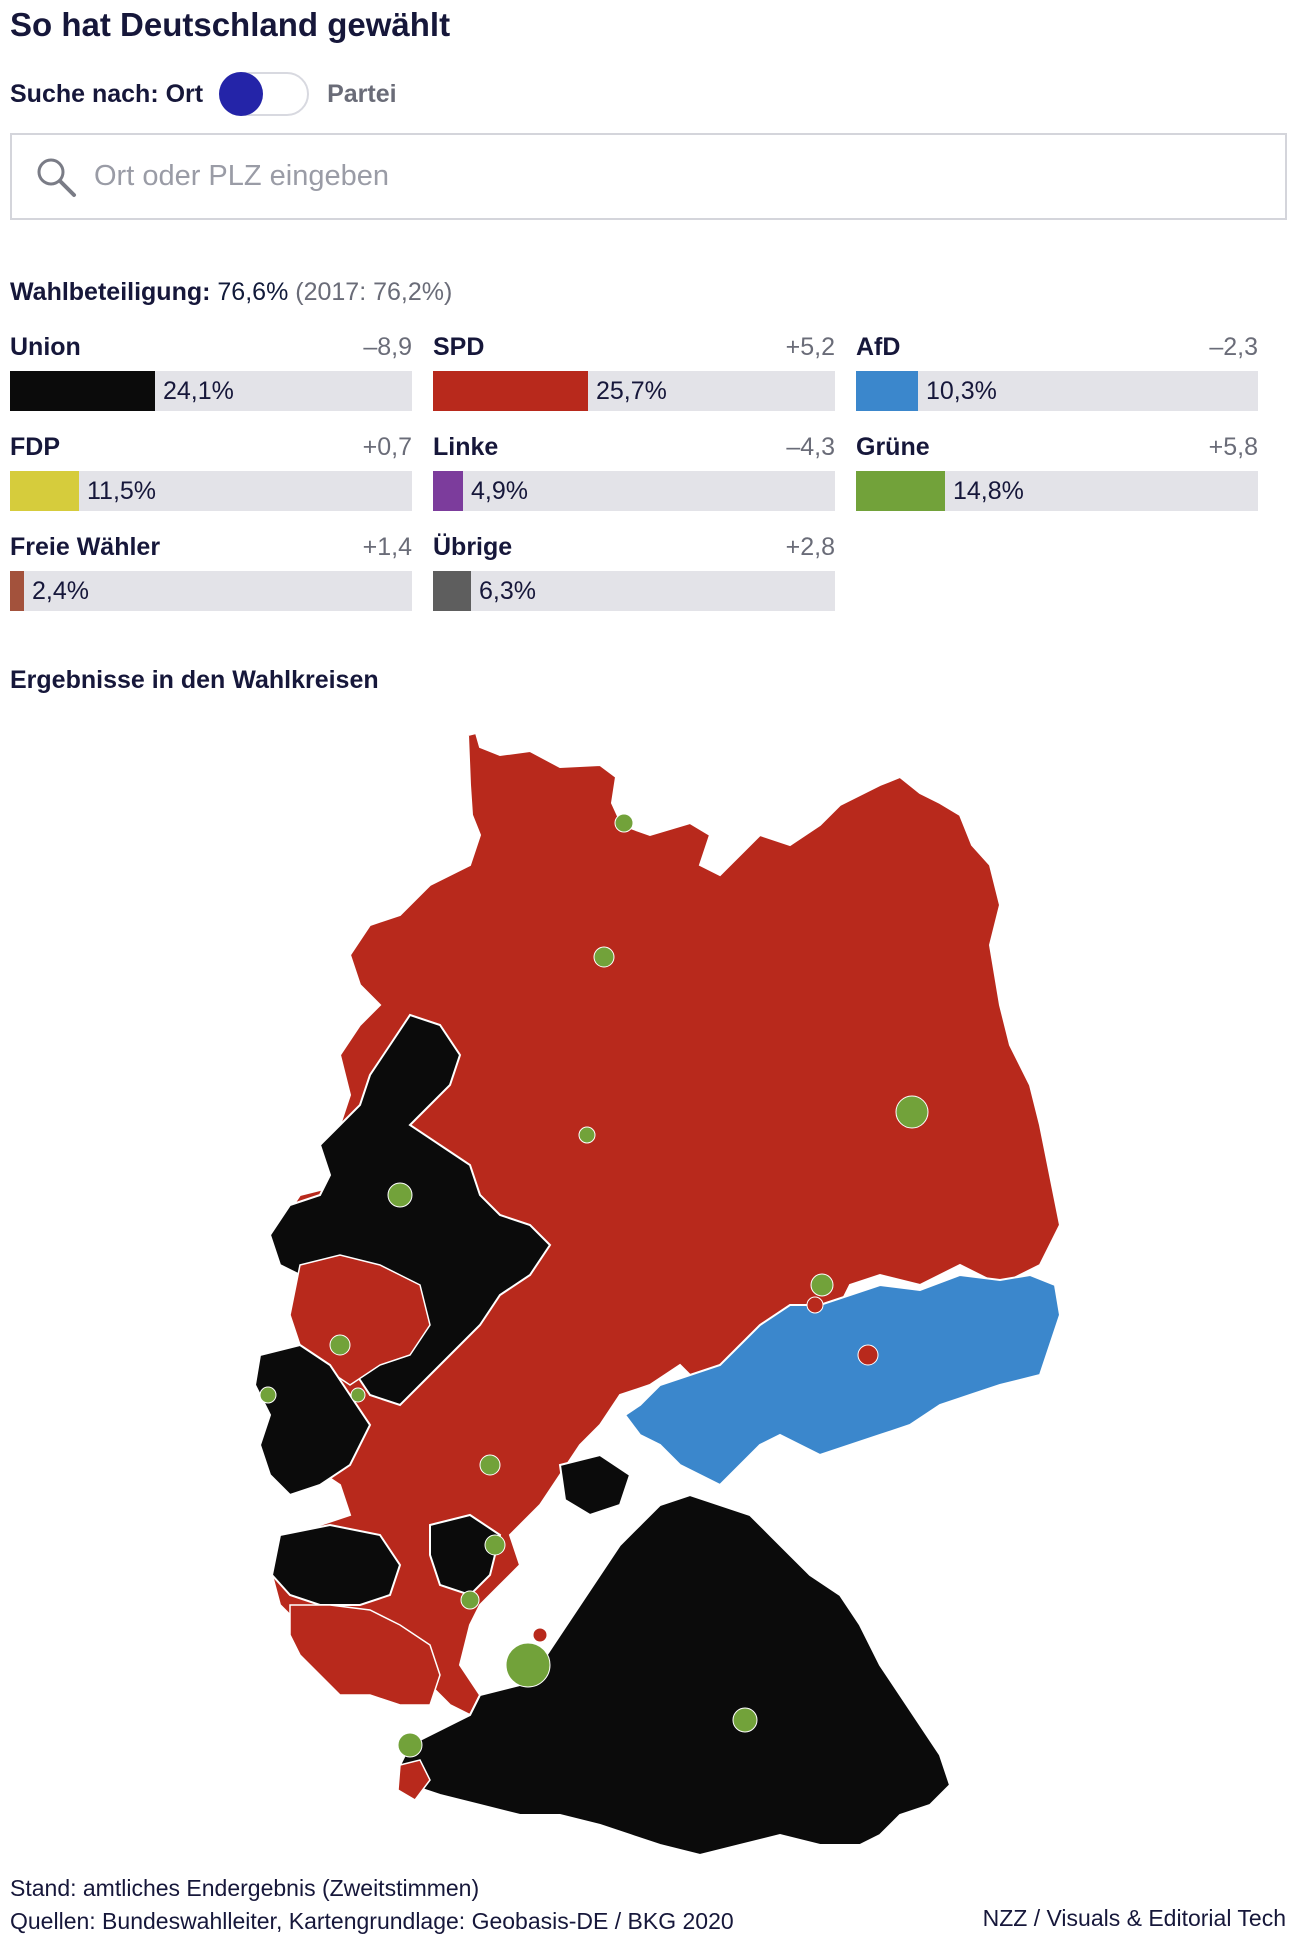  I want to click on footer-credit: NZZ / Visuals & Editorial Tech, so click(1134, 1918).